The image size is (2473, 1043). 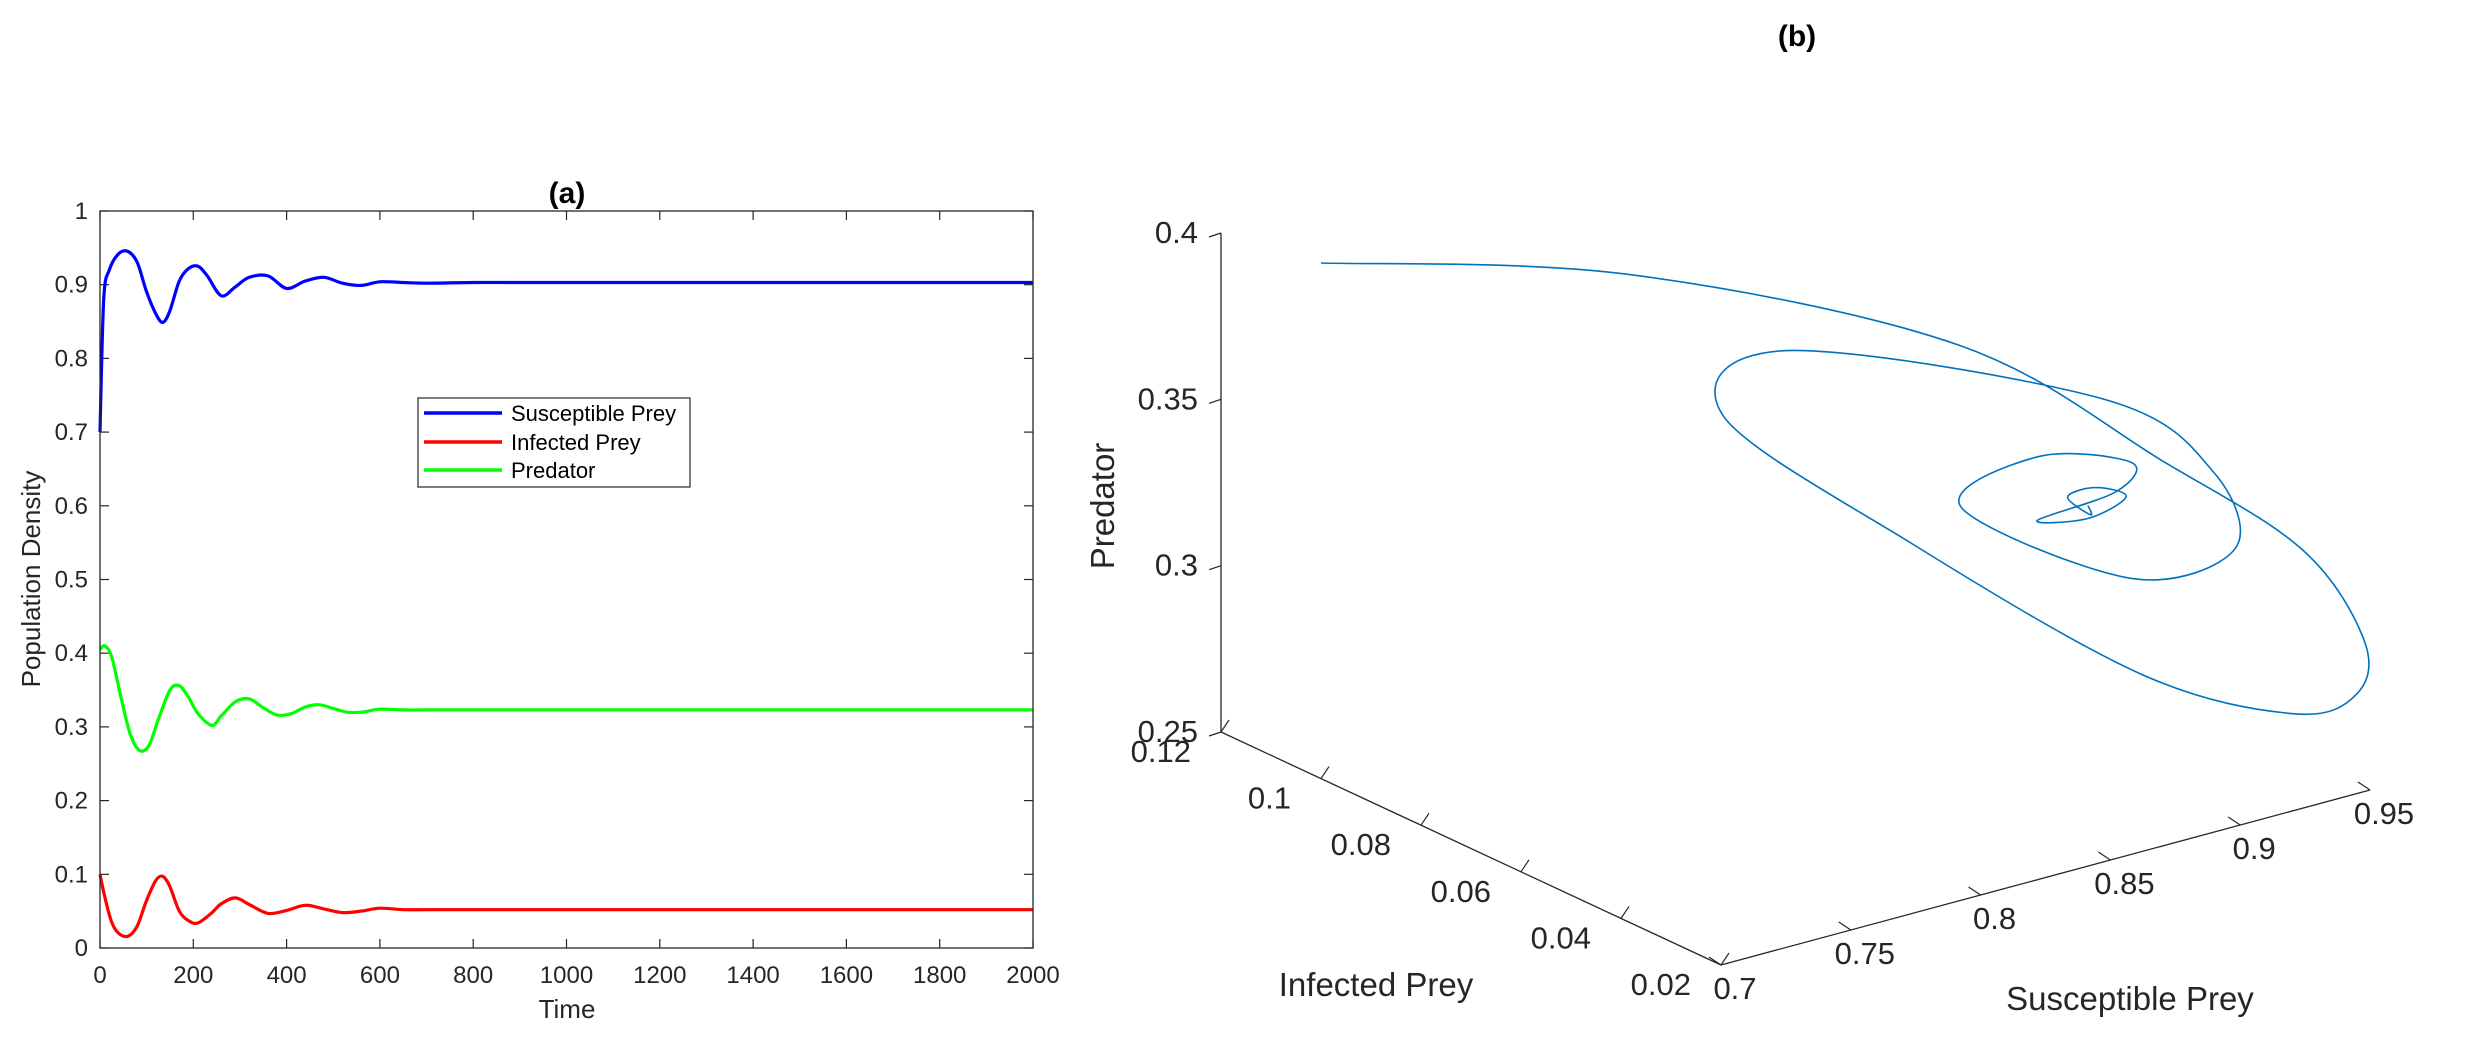 What do you see at coordinates (593, 413) in the screenshot?
I see `legend-label-susceptible: Susceptible Prey` at bounding box center [593, 413].